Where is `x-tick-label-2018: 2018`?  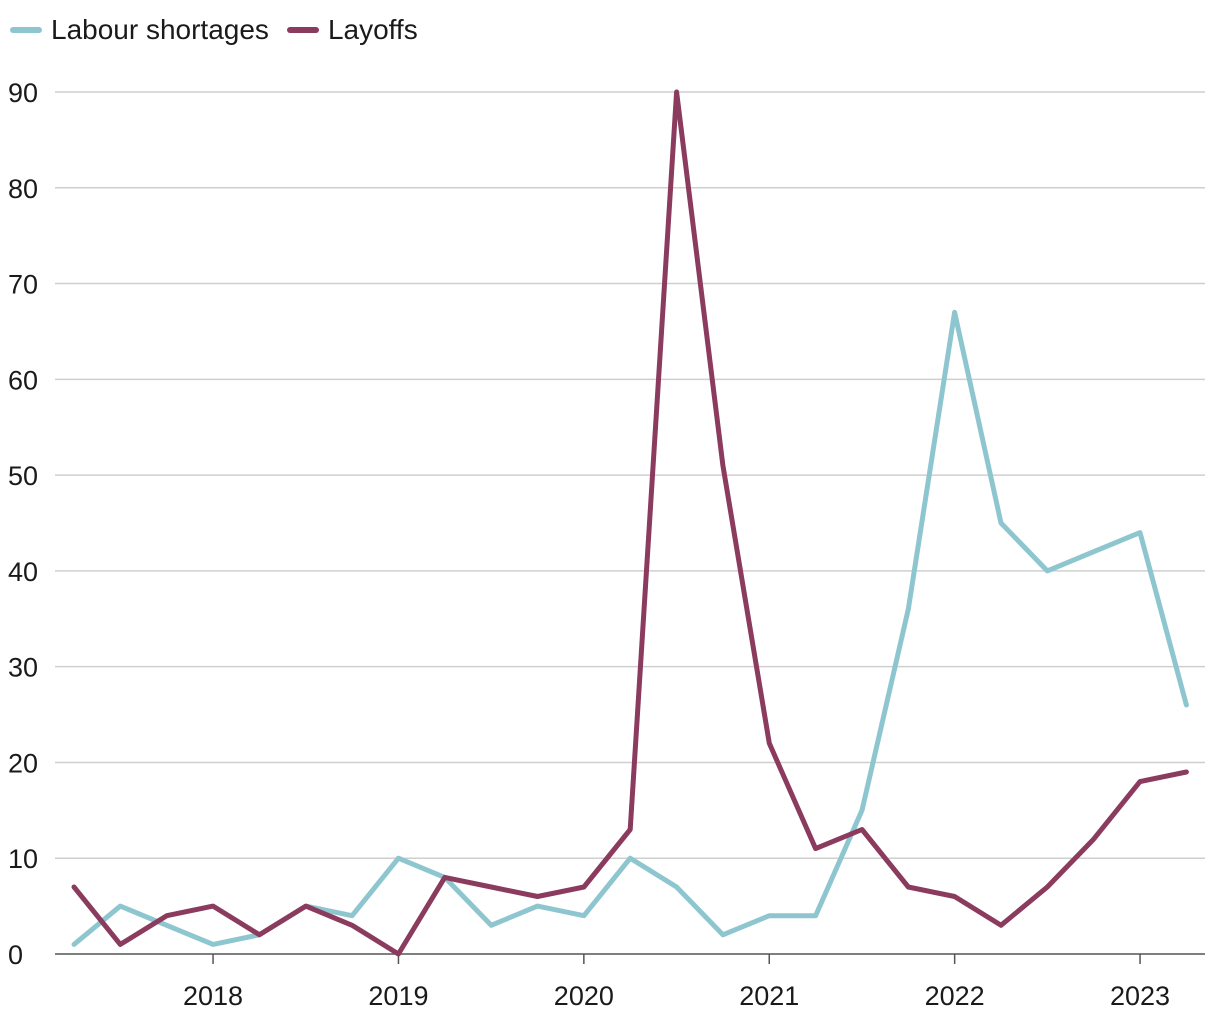
x-tick-label-2018: 2018 is located at coordinates (213, 996).